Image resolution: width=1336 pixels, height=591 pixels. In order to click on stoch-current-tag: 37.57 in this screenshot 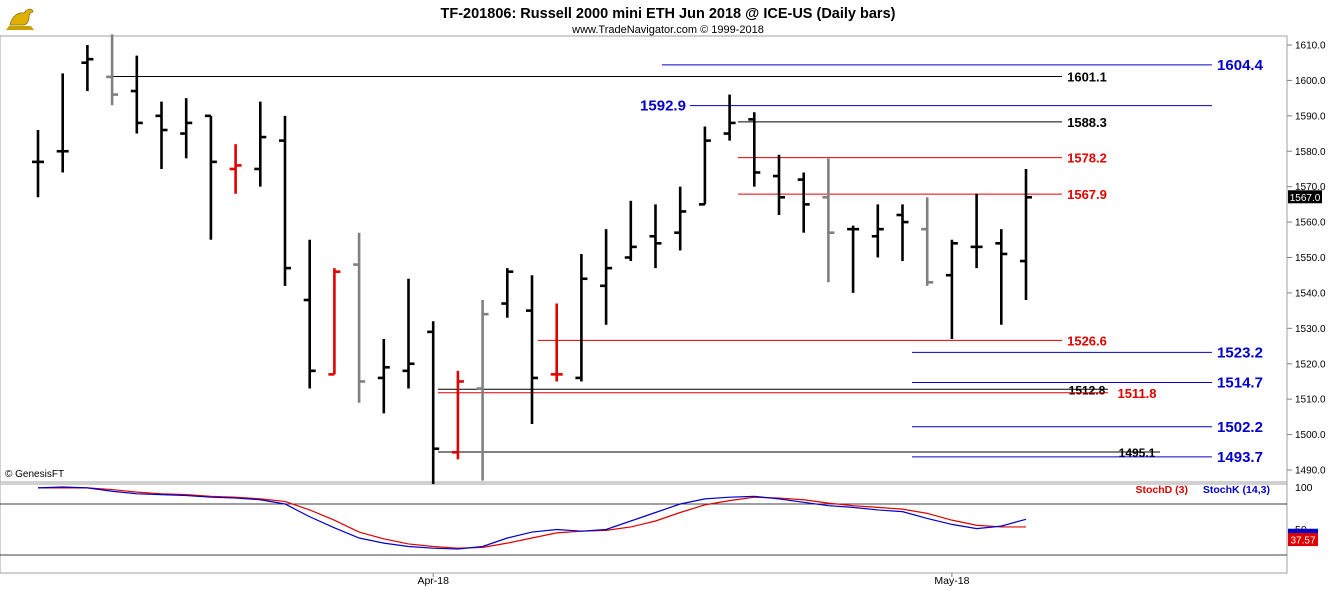, I will do `click(1303, 540)`.